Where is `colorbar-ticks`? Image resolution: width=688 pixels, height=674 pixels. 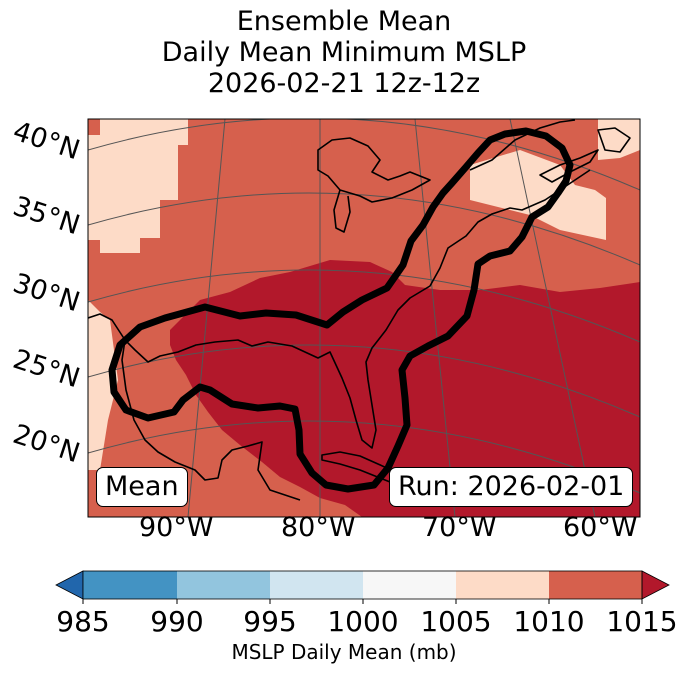 colorbar-ticks is located at coordinates (362, 601).